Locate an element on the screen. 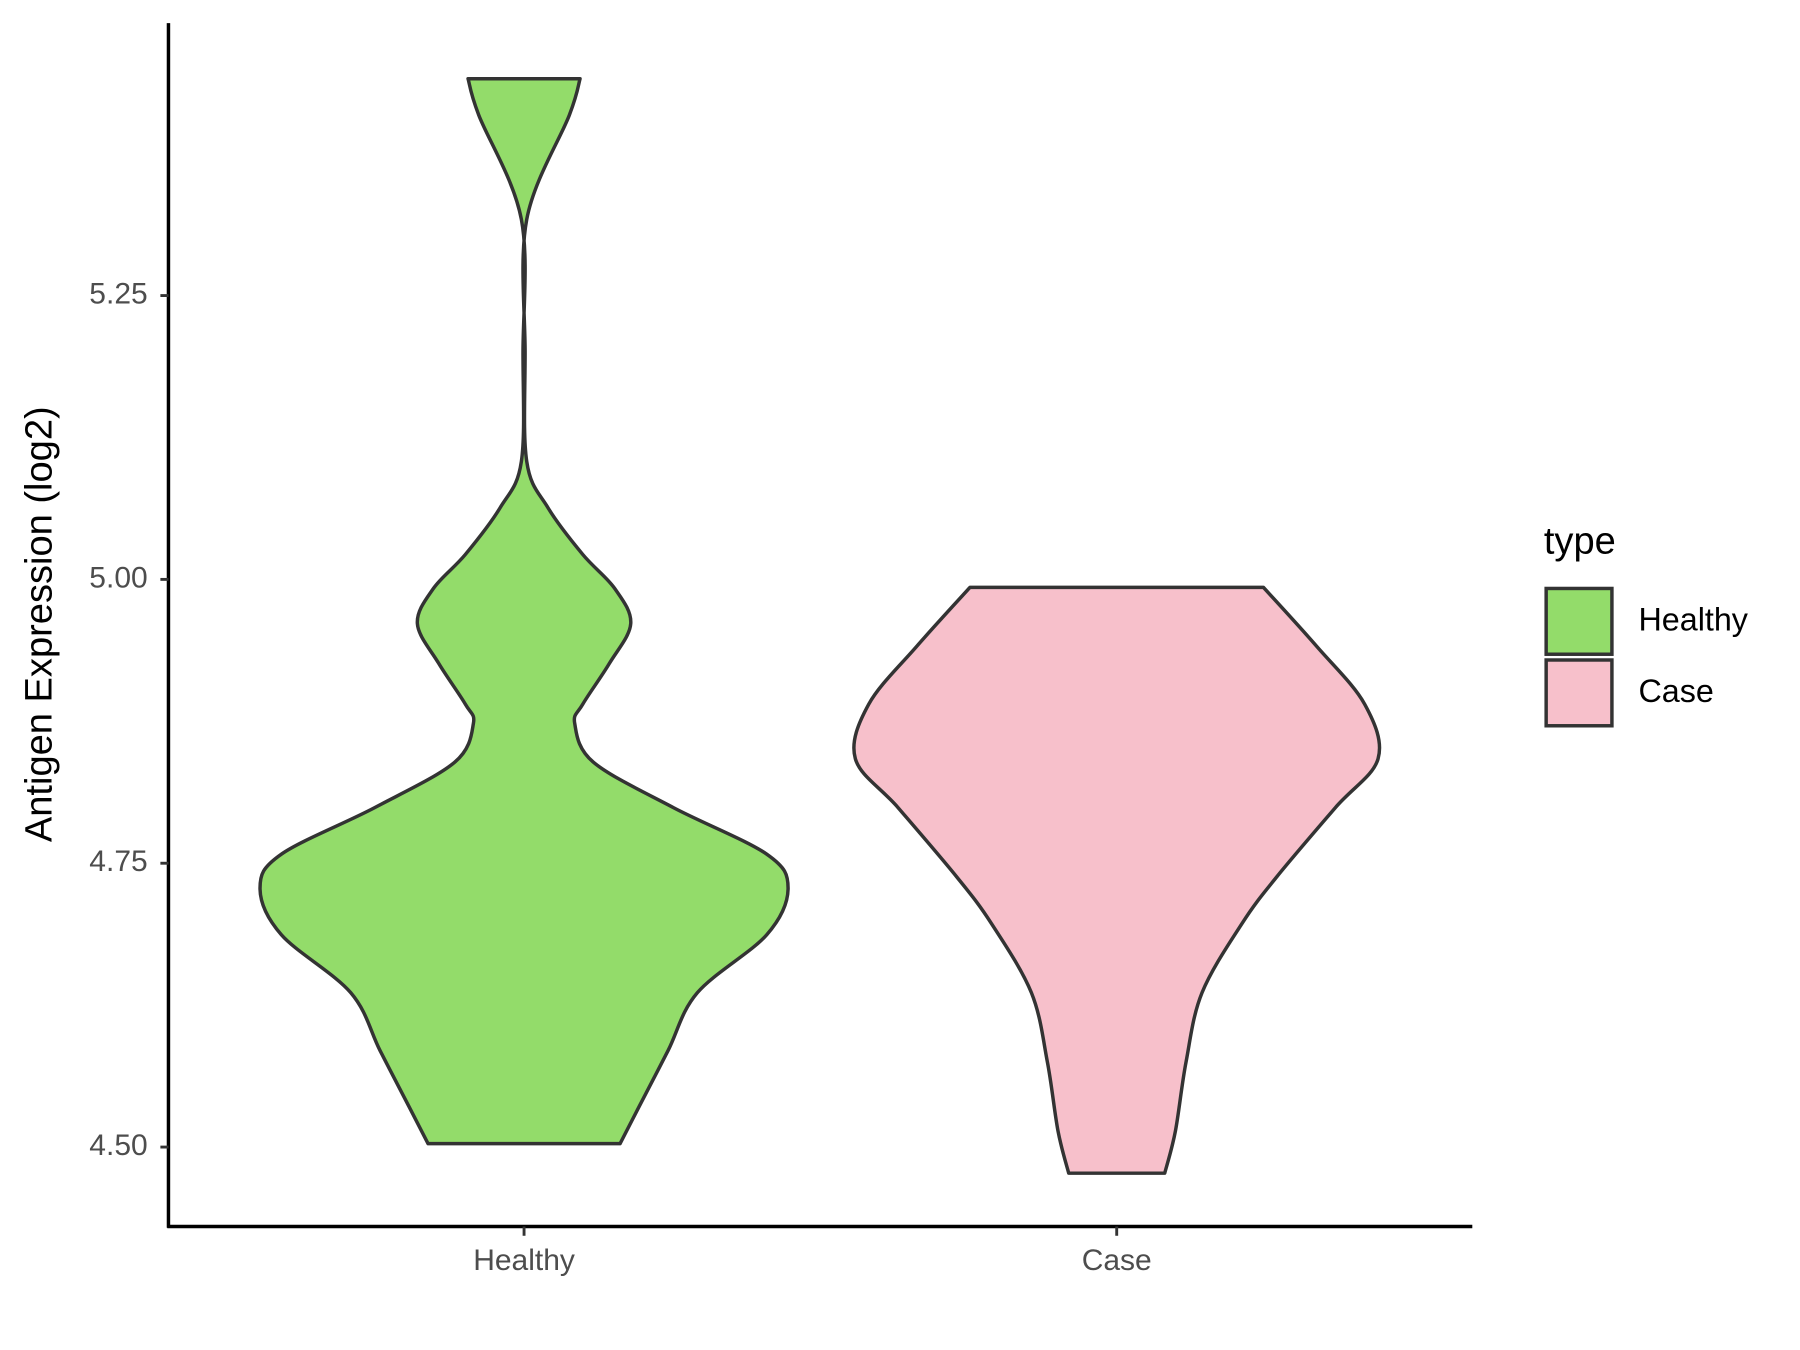 Image resolution: width=1800 pixels, height=1350 pixels. y-tick-label: 5.00 is located at coordinates (118, 577).